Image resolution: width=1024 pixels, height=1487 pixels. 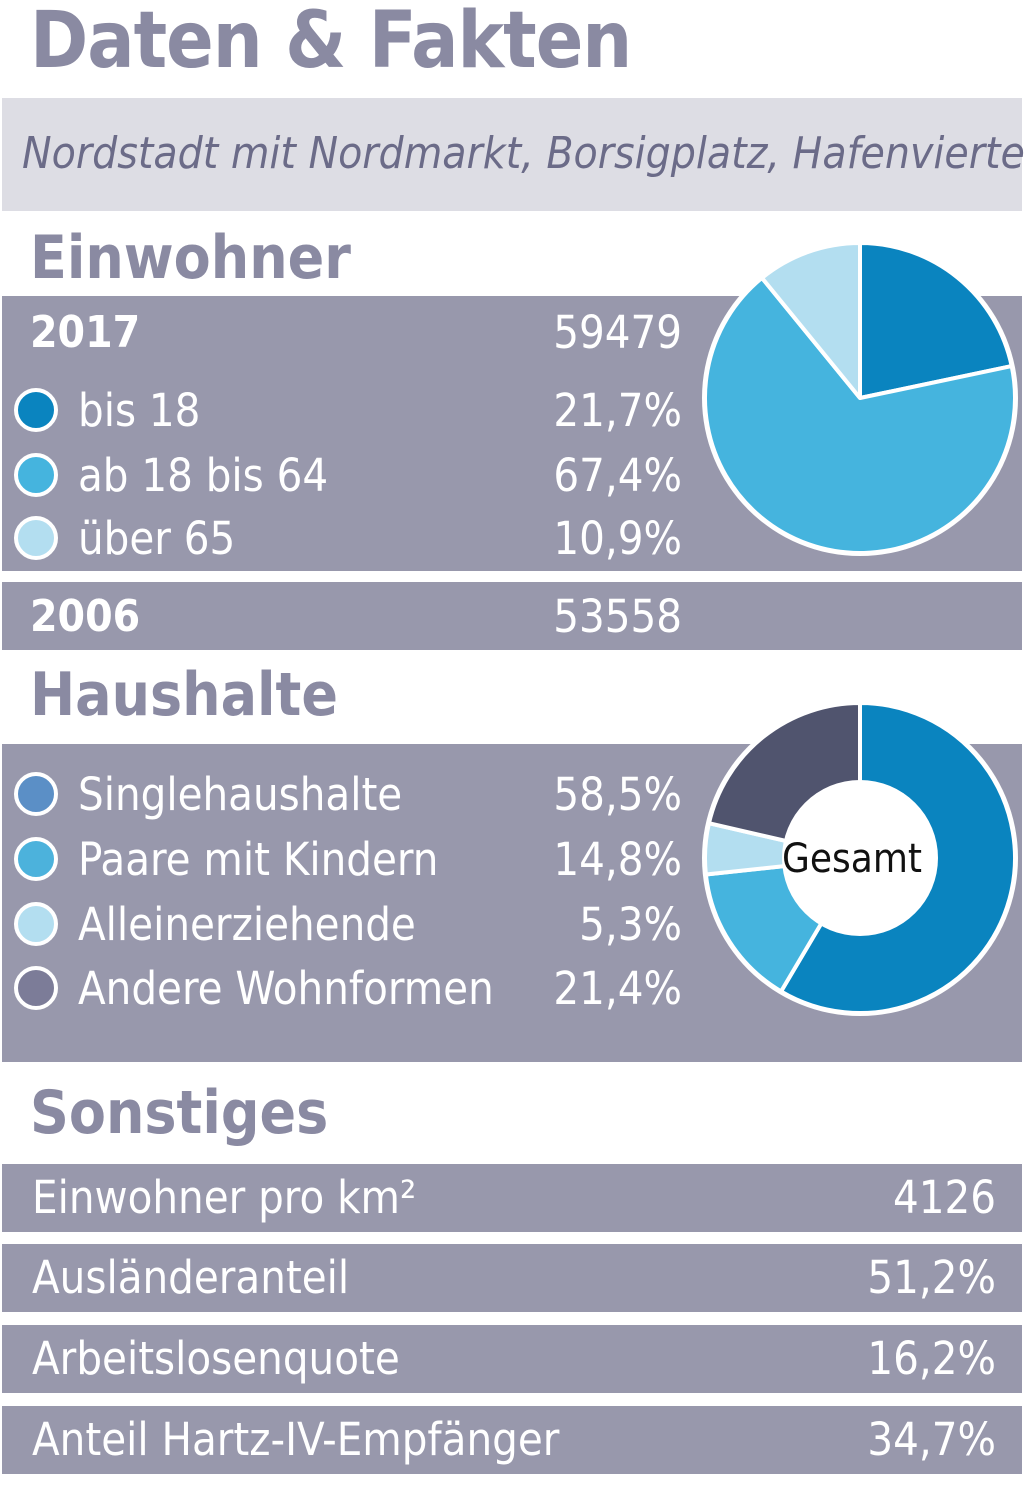 I want to click on einwohner-2017-row: 2017 59479, so click(x=512, y=333).